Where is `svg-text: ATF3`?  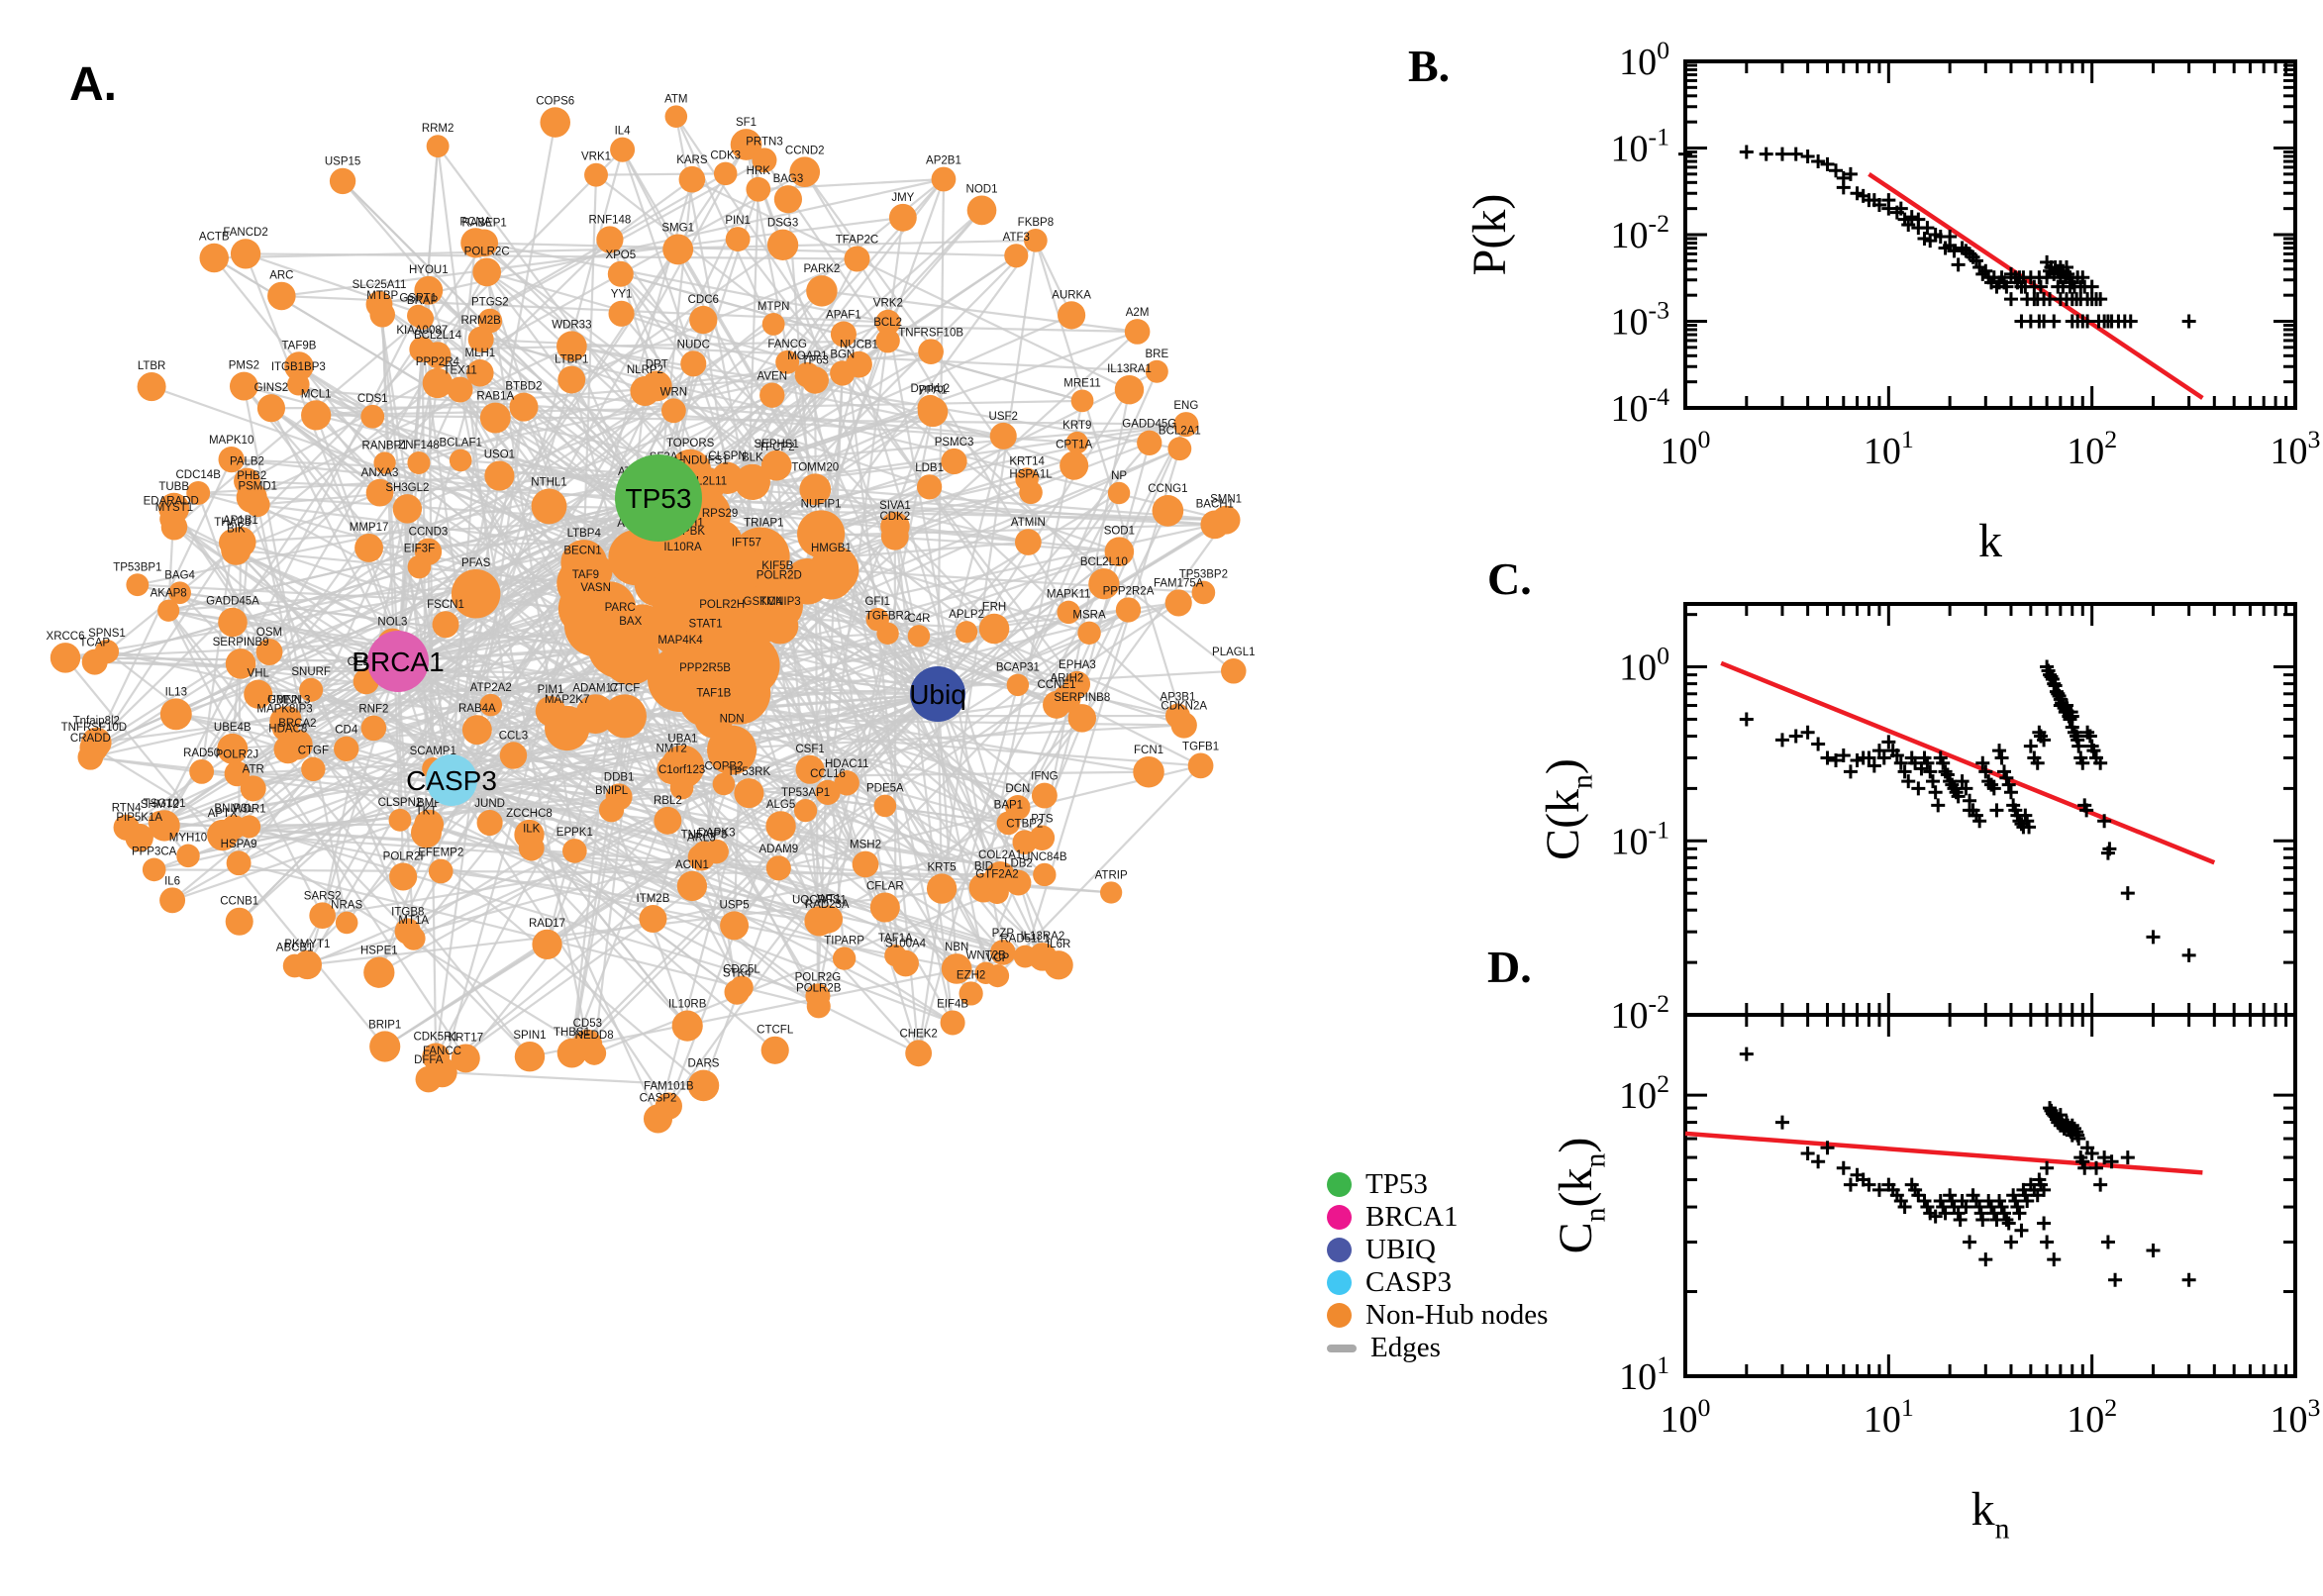
svg-text: ATF3 is located at coordinates (1016, 238).